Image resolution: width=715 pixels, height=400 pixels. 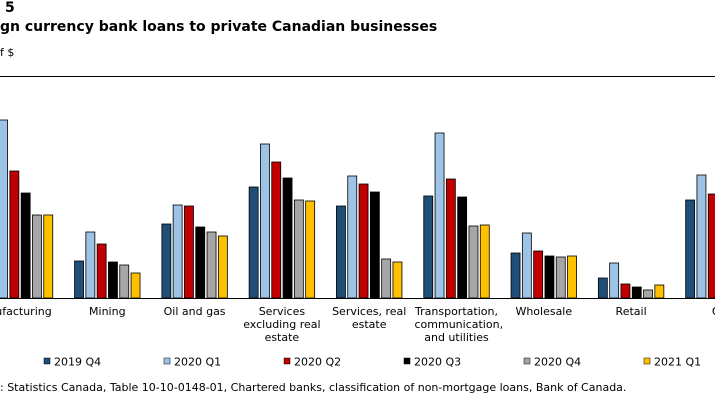 What do you see at coordinates (631, 311) in the screenshot?
I see `x-tick-label: Retail` at bounding box center [631, 311].